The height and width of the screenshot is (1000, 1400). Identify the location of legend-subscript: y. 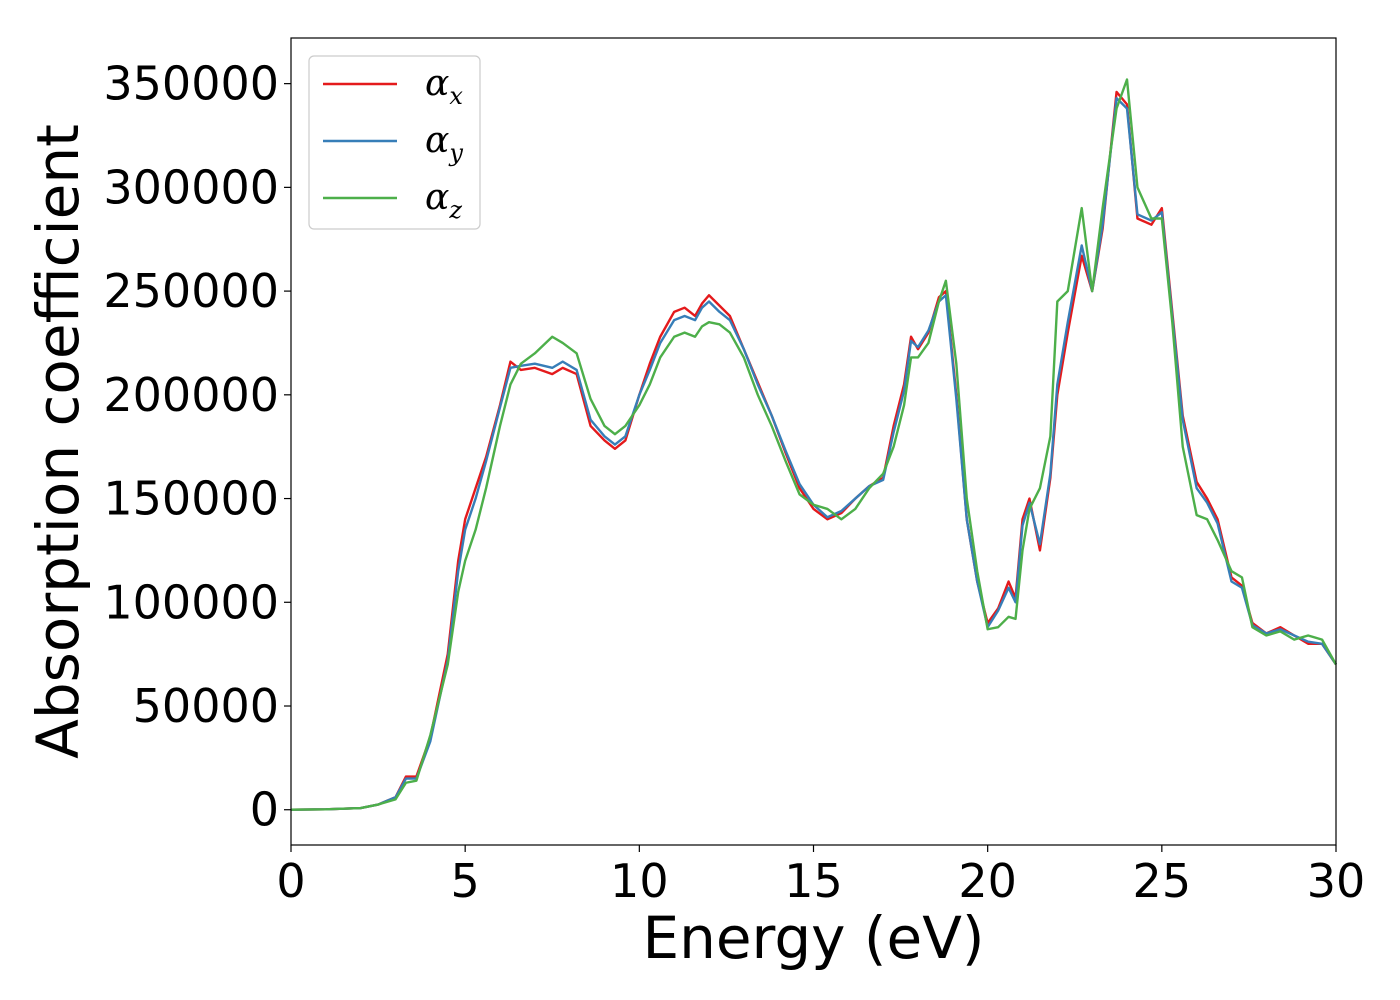
(455, 153).